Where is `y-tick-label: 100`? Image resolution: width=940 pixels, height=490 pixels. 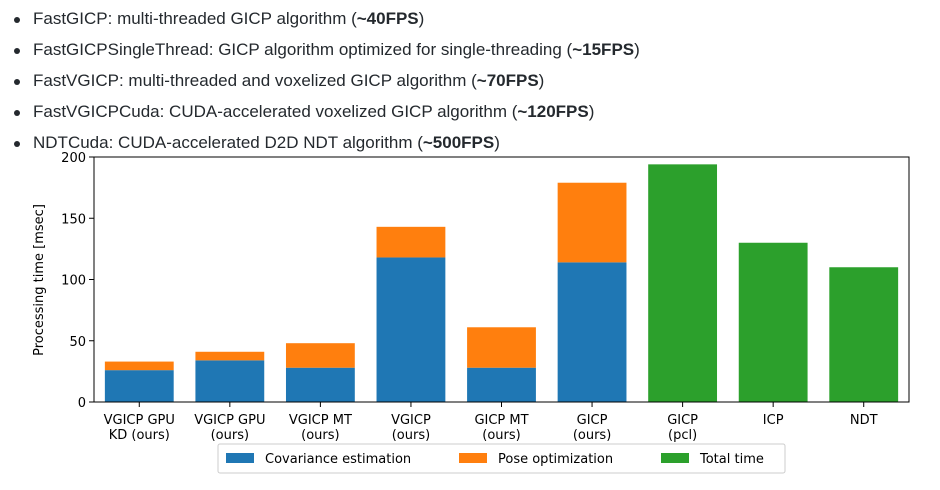
y-tick-label: 100 is located at coordinates (73, 281).